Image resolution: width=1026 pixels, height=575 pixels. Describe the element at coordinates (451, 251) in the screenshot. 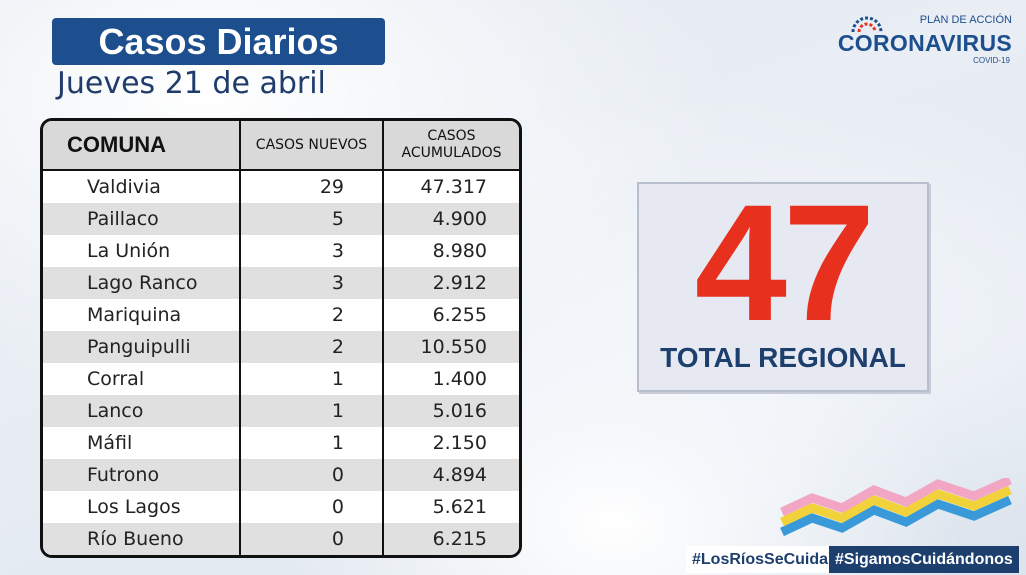

I see `cell-casos-acumulados: 8.980` at that location.